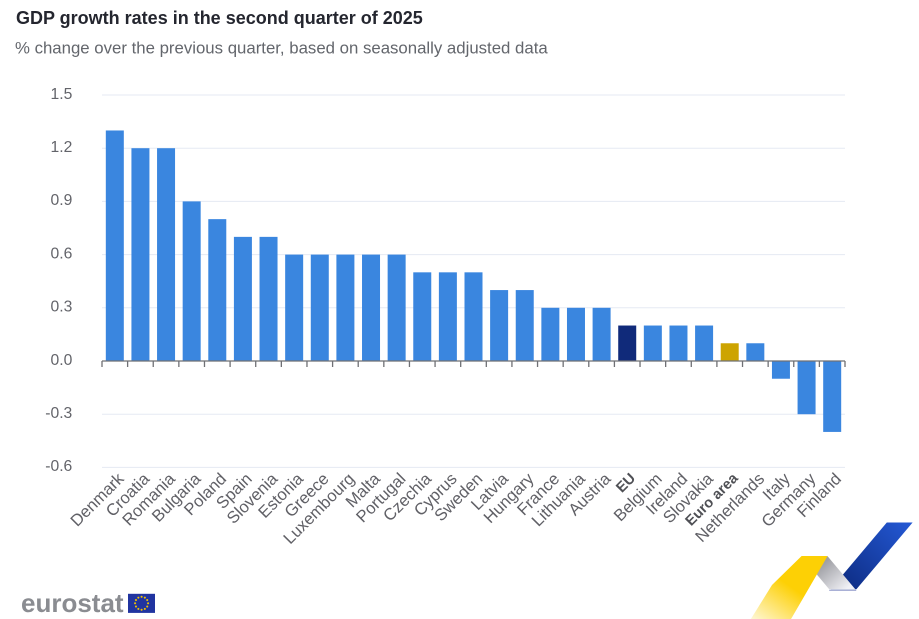  Describe the element at coordinates (61, 360) in the screenshot. I see `svg-text: 0.0` at that location.